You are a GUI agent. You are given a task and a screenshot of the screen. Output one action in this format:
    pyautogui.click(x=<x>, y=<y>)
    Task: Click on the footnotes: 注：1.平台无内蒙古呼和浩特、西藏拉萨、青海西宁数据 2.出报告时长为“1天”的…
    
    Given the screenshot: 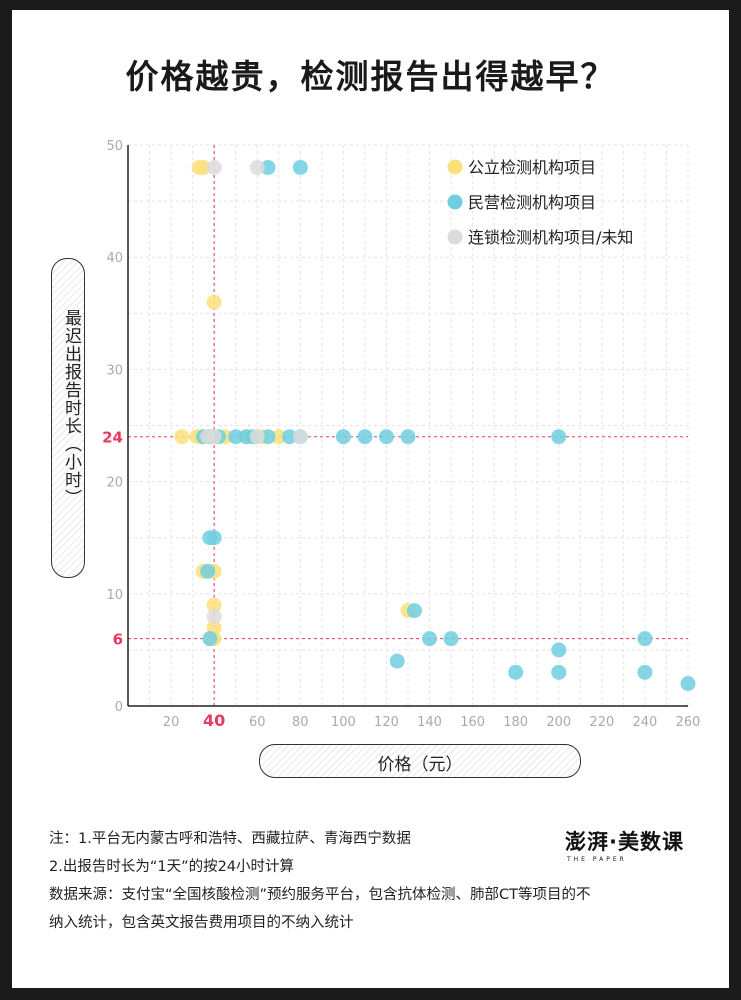 What is the action you would take?
    pyautogui.click(x=379, y=881)
    